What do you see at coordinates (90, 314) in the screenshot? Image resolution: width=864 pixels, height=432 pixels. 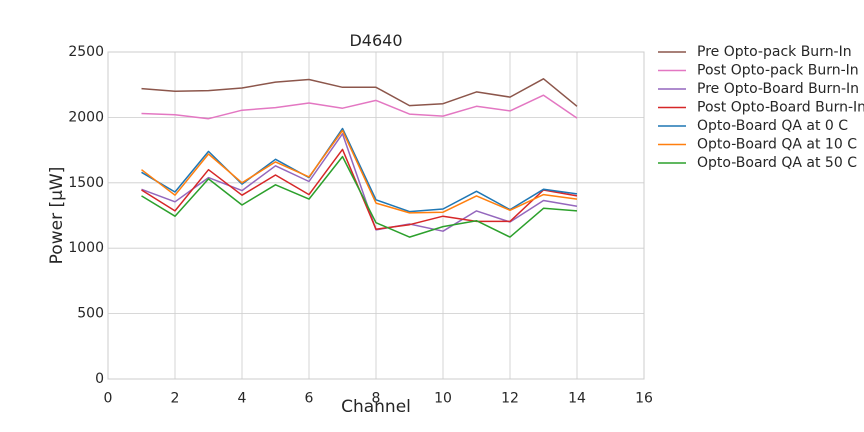 I see `y-tick-label: 500` at bounding box center [90, 314].